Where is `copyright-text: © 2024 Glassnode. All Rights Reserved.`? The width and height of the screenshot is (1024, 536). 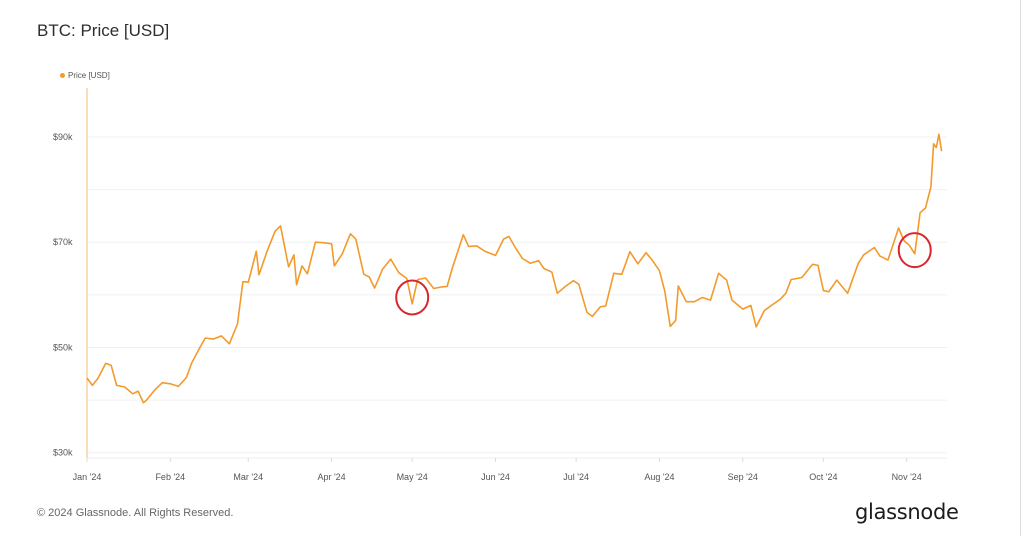 copyright-text: © 2024 Glassnode. All Rights Reserved. is located at coordinates (135, 513).